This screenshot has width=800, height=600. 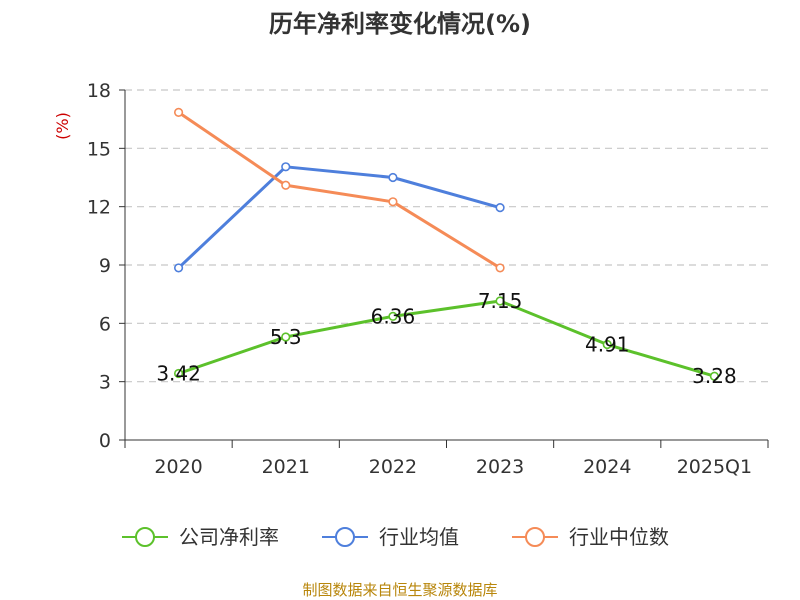 What do you see at coordinates (62, 126) in the screenshot?
I see `y-axis-label: (%)` at bounding box center [62, 126].